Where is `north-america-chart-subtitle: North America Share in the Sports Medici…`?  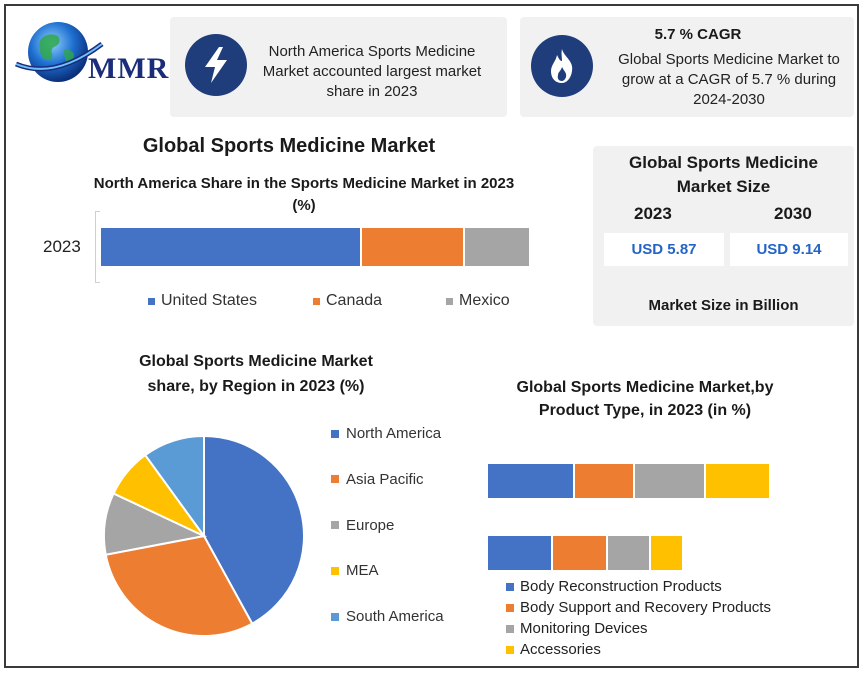 north-america-chart-subtitle: North America Share in the Sports Medici… is located at coordinates (304, 194).